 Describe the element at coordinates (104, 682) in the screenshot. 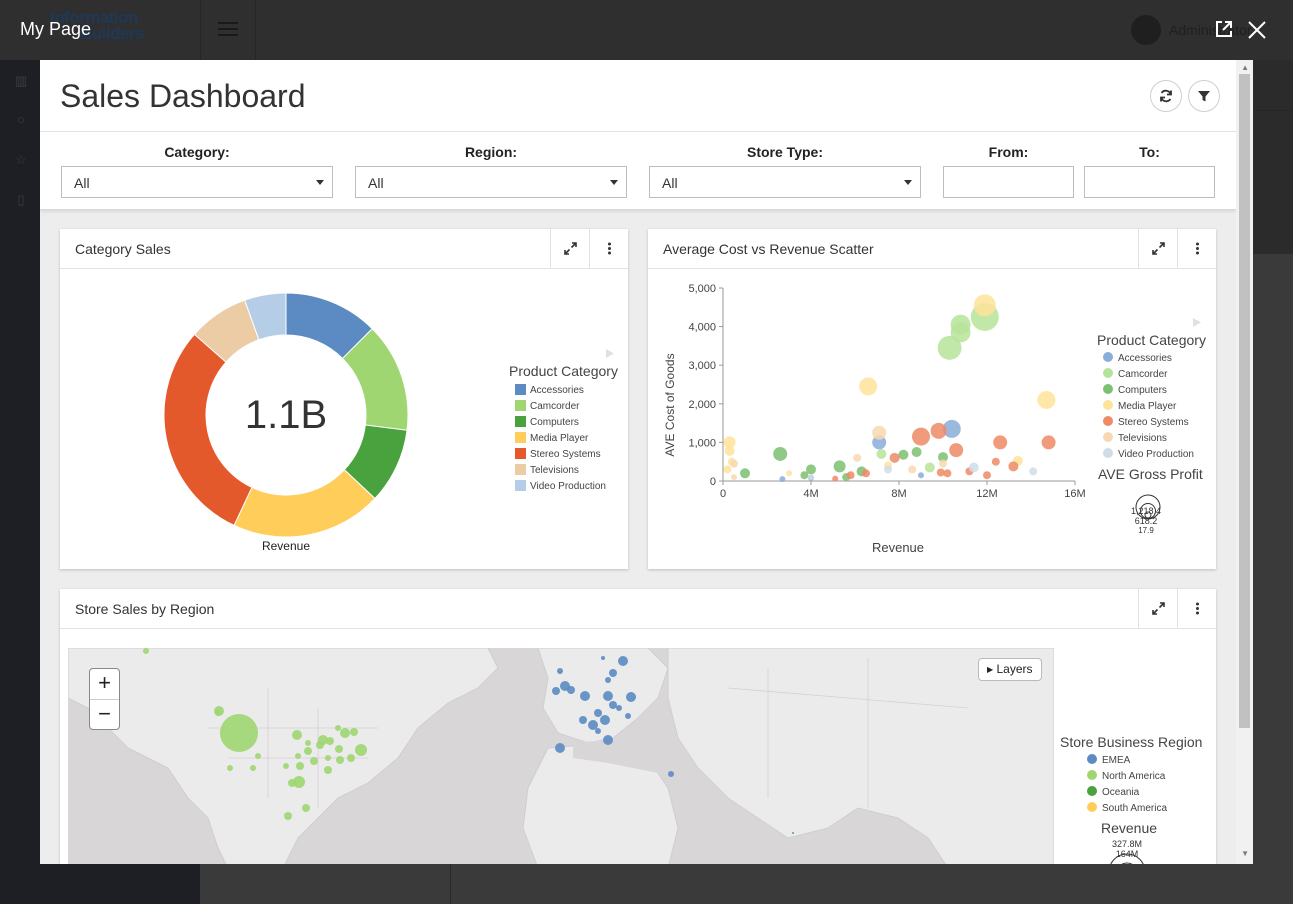

I see `zoom-in-button: +` at that location.